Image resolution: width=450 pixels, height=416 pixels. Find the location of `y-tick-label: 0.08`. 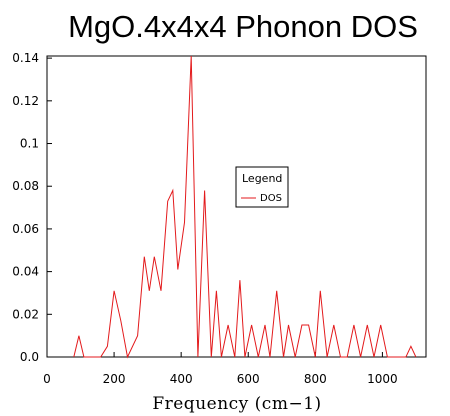

y-tick-label: 0.08 is located at coordinates (25, 186).